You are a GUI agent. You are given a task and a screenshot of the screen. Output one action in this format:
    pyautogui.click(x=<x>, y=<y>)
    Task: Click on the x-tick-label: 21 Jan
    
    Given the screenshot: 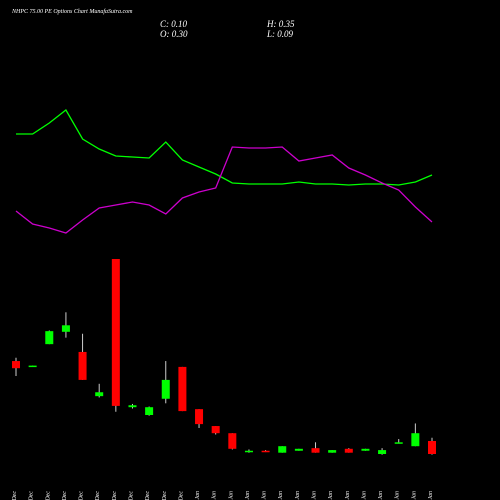 What is the action you would take?
    pyautogui.click(x=414, y=495)
    